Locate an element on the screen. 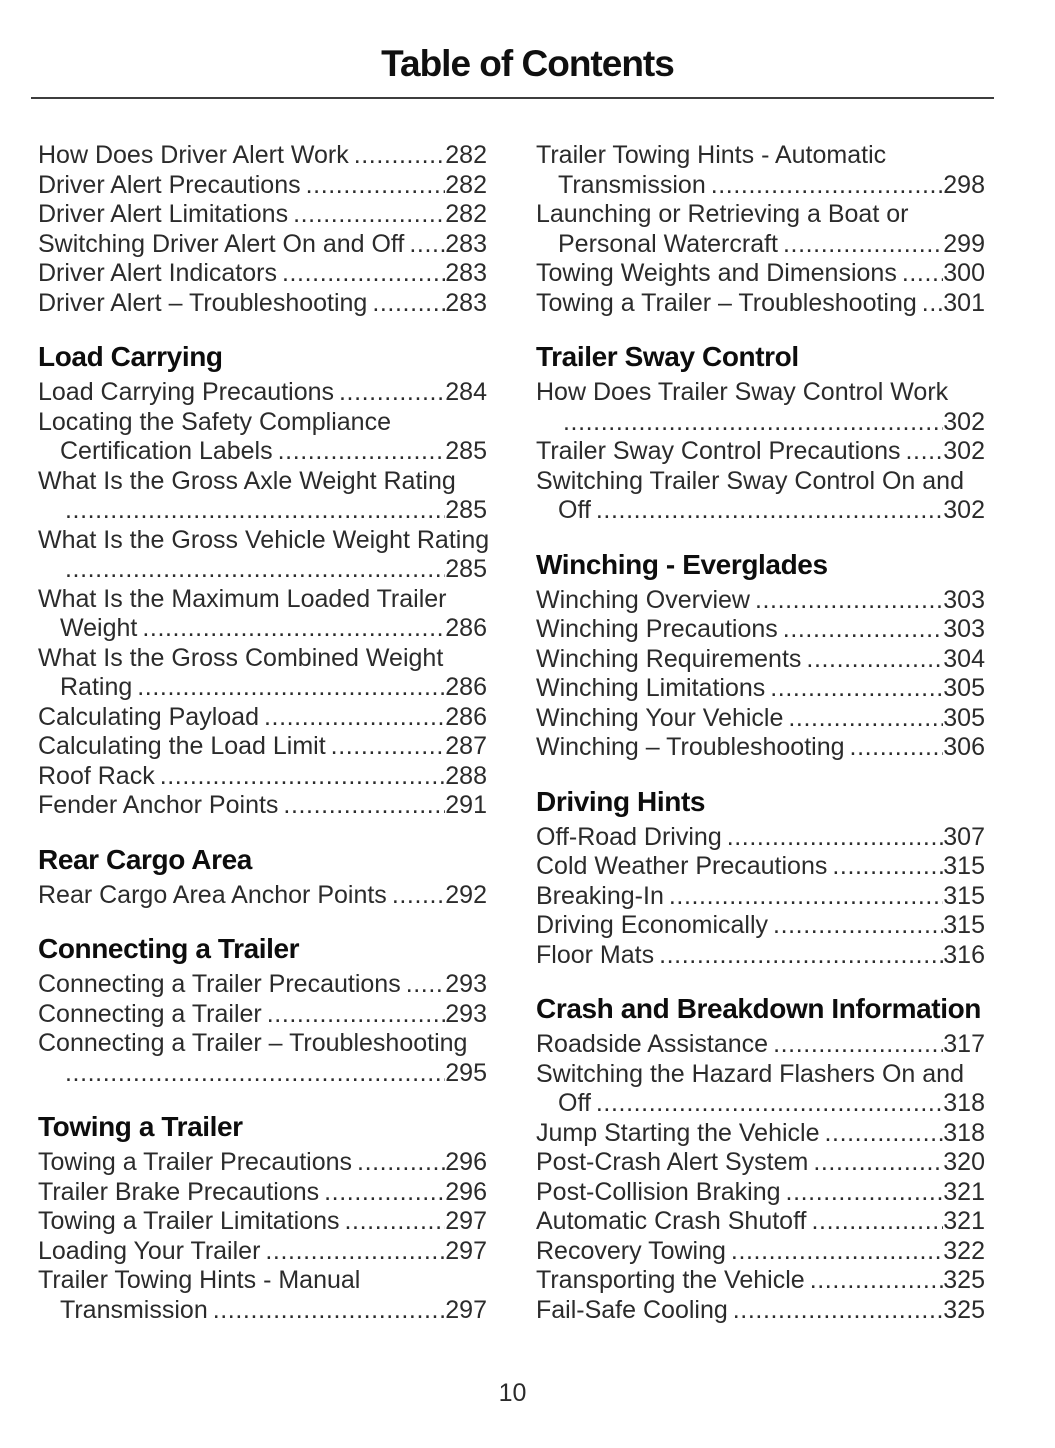 The width and height of the screenshot is (1055, 1448). toc-entry-text: Roadside Assistance is located at coordinates (652, 1044).